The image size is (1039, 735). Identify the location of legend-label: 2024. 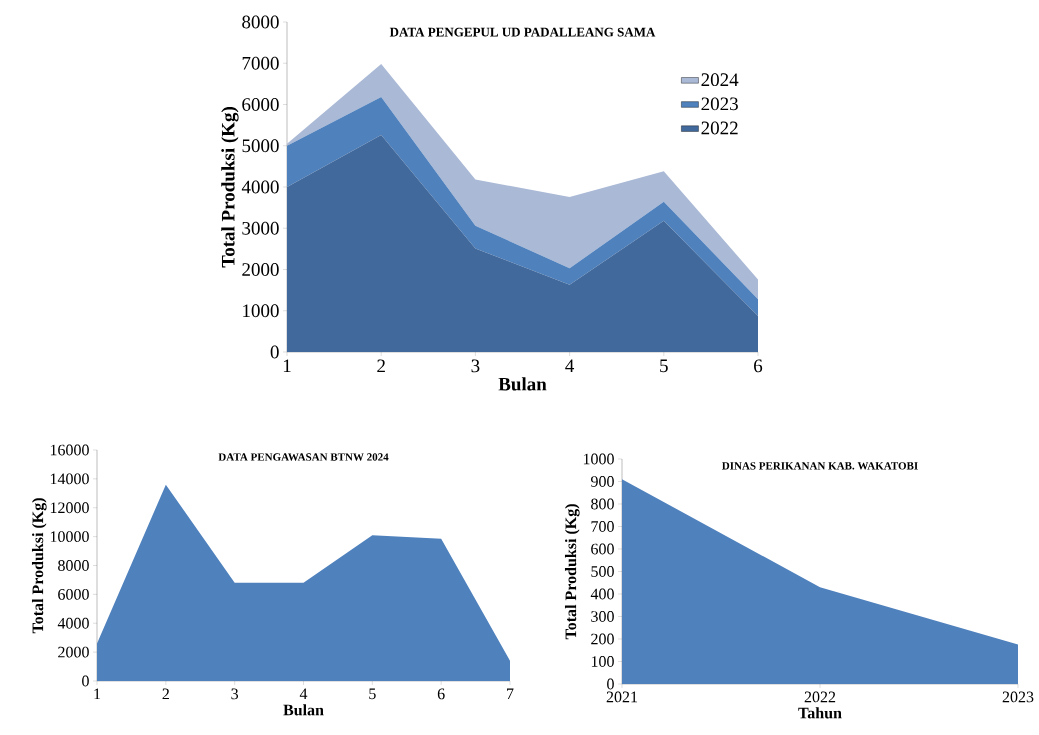
(720, 80).